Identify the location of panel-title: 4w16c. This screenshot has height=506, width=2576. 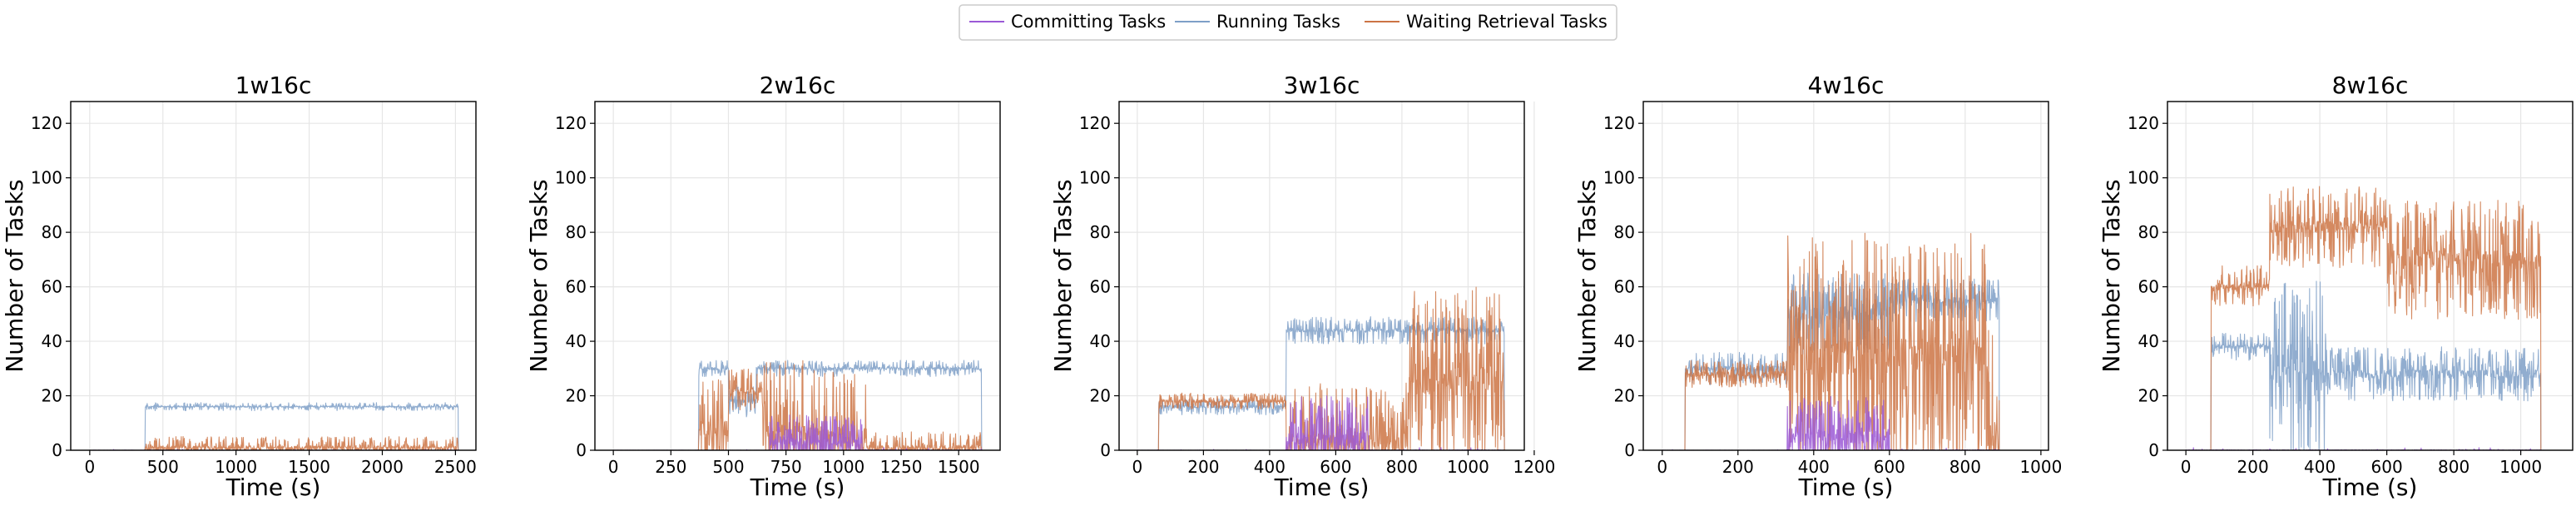
(1847, 85).